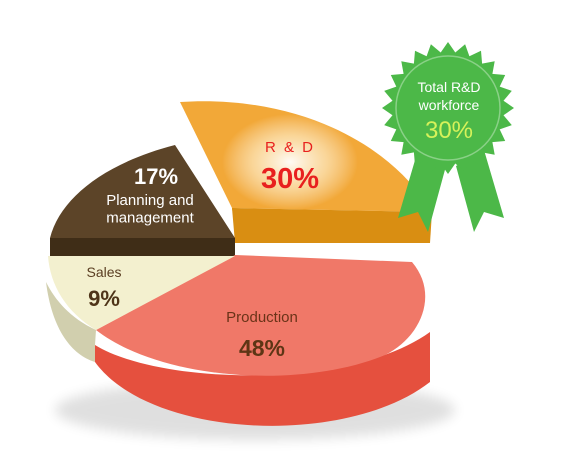  Describe the element at coordinates (71, 322) in the screenshot. I see `slice-side-sales` at that location.